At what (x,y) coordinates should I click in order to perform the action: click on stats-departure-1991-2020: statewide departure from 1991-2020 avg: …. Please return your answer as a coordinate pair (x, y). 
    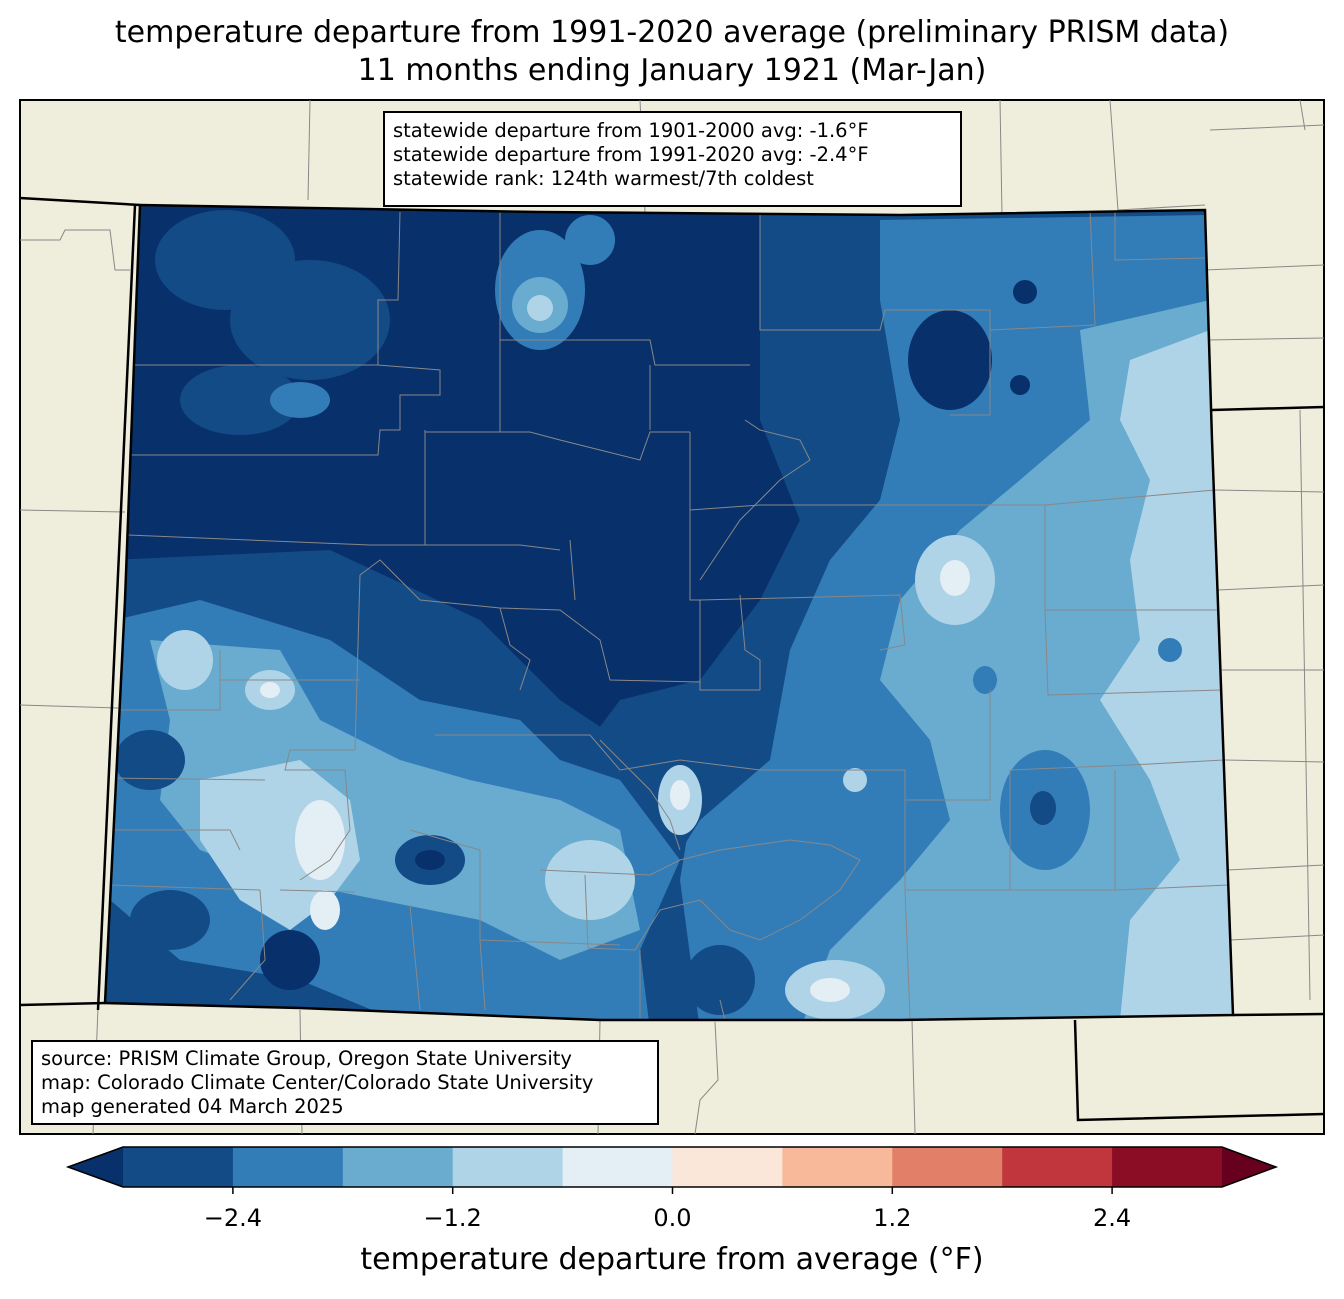
    Looking at the image, I should click on (631, 154).